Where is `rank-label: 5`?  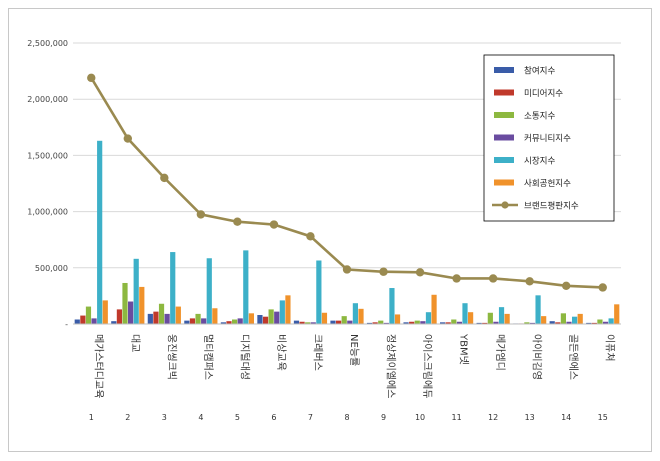 rank-label: 5 is located at coordinates (237, 417).